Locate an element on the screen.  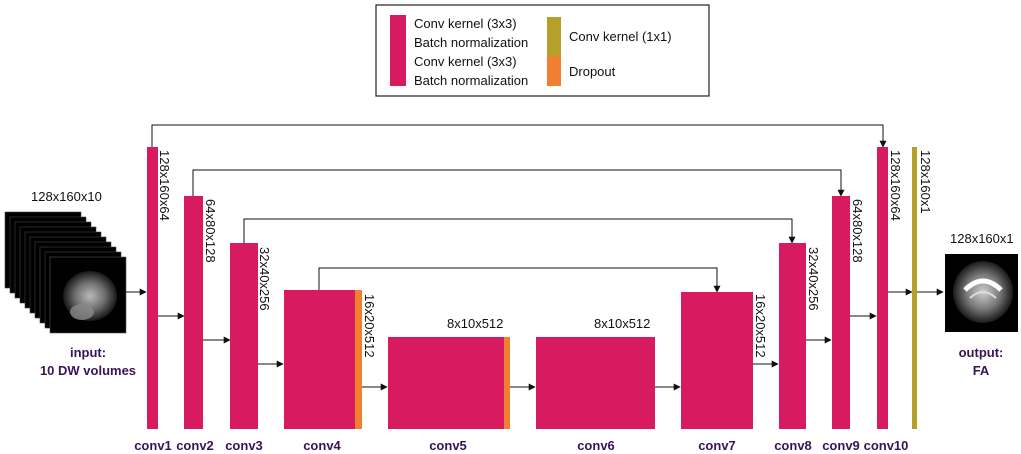
conv4-block is located at coordinates (319, 359).